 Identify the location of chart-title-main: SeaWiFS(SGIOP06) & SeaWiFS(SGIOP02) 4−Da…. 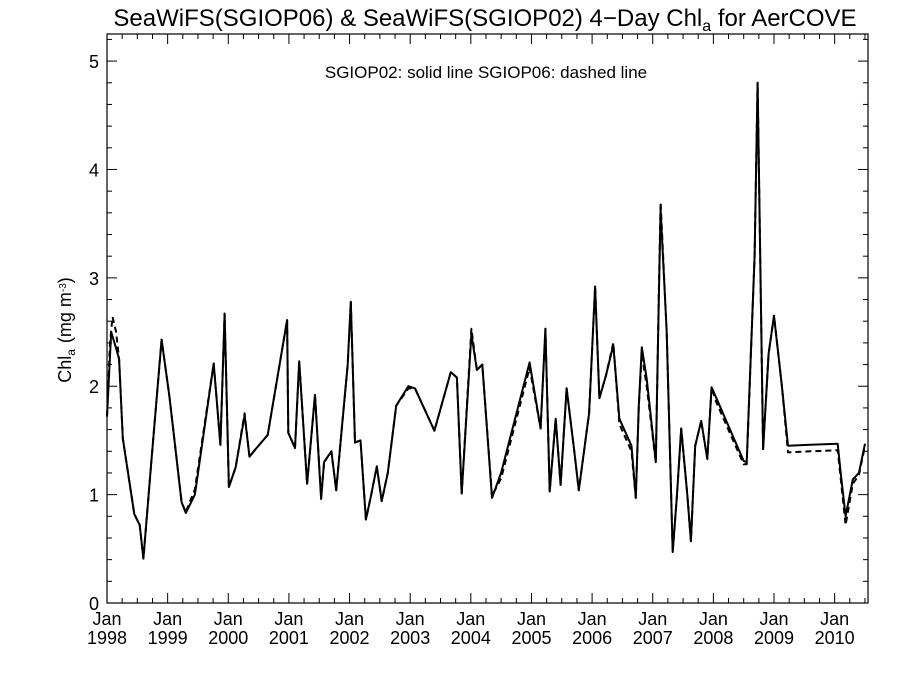
(407, 18).